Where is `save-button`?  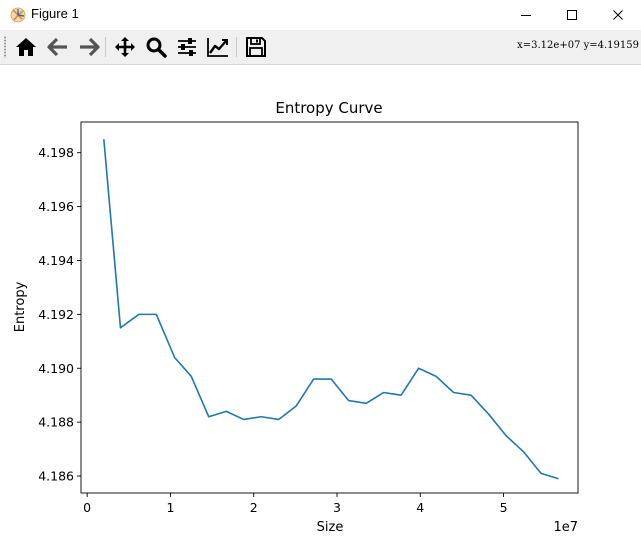
save-button is located at coordinates (256, 47).